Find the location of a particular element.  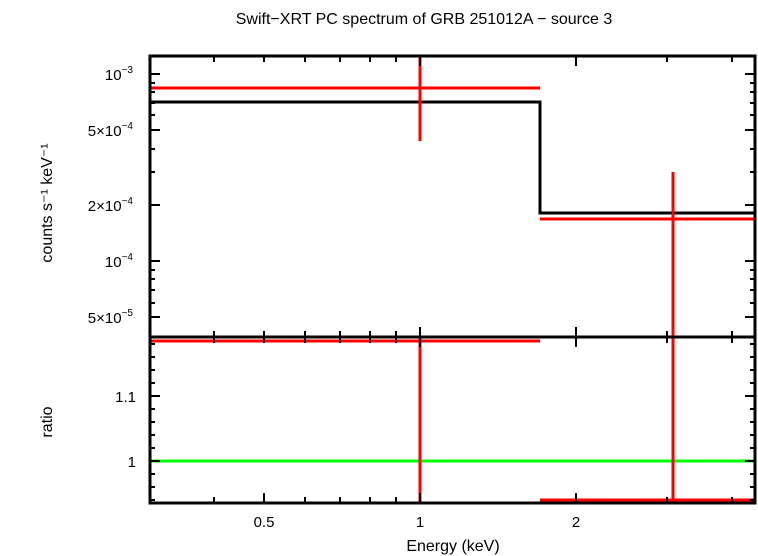

y-tick-label: 5×10⁻⁴ is located at coordinates (111, 130).